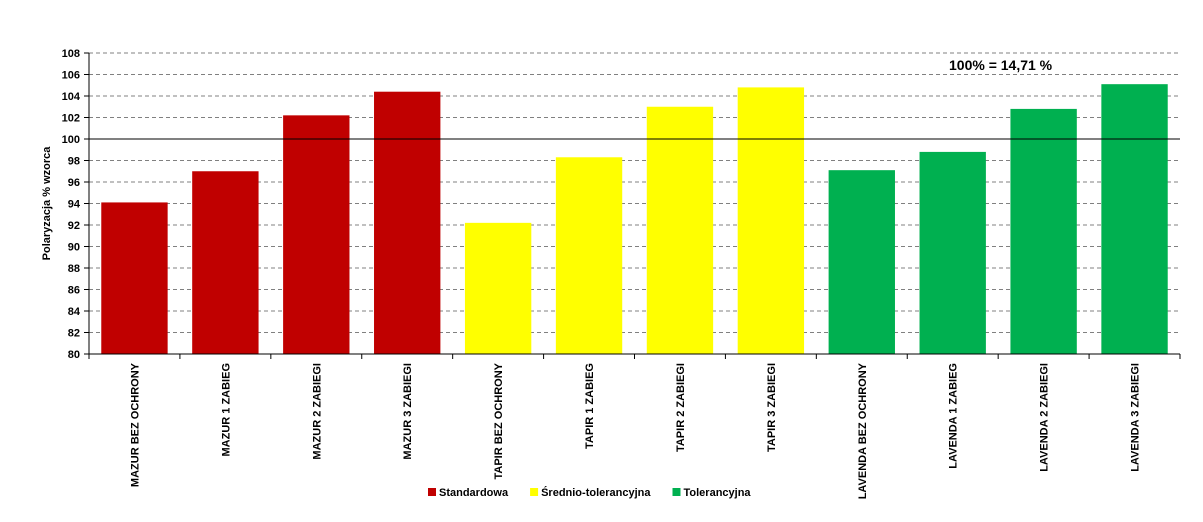 This screenshot has height=522, width=1203. Describe the element at coordinates (408, 411) in the screenshot. I see `x-tick-label: MAZUR 3 ZABIEGI` at that location.